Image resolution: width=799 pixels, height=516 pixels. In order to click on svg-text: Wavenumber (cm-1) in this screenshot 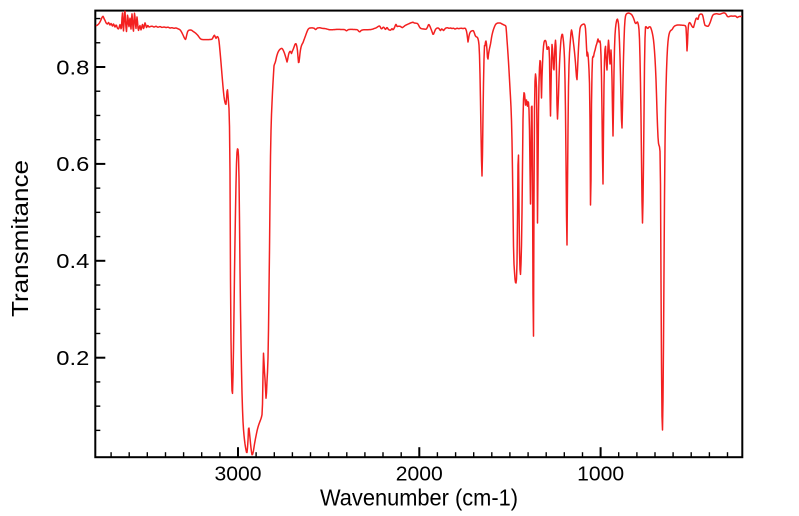, I will do `click(419, 498)`.